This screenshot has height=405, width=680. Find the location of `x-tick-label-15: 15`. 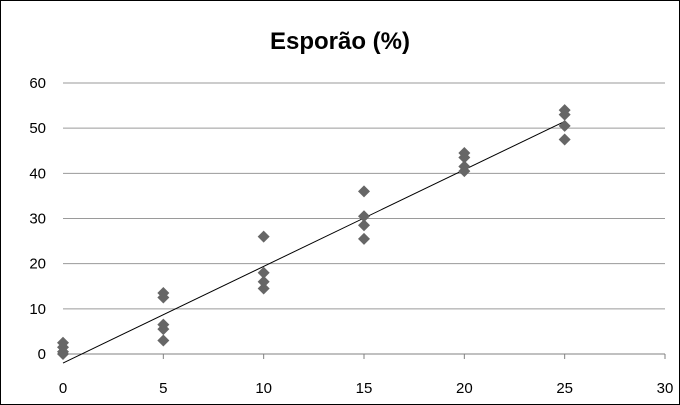

x-tick-label-15: 15 is located at coordinates (364, 388).